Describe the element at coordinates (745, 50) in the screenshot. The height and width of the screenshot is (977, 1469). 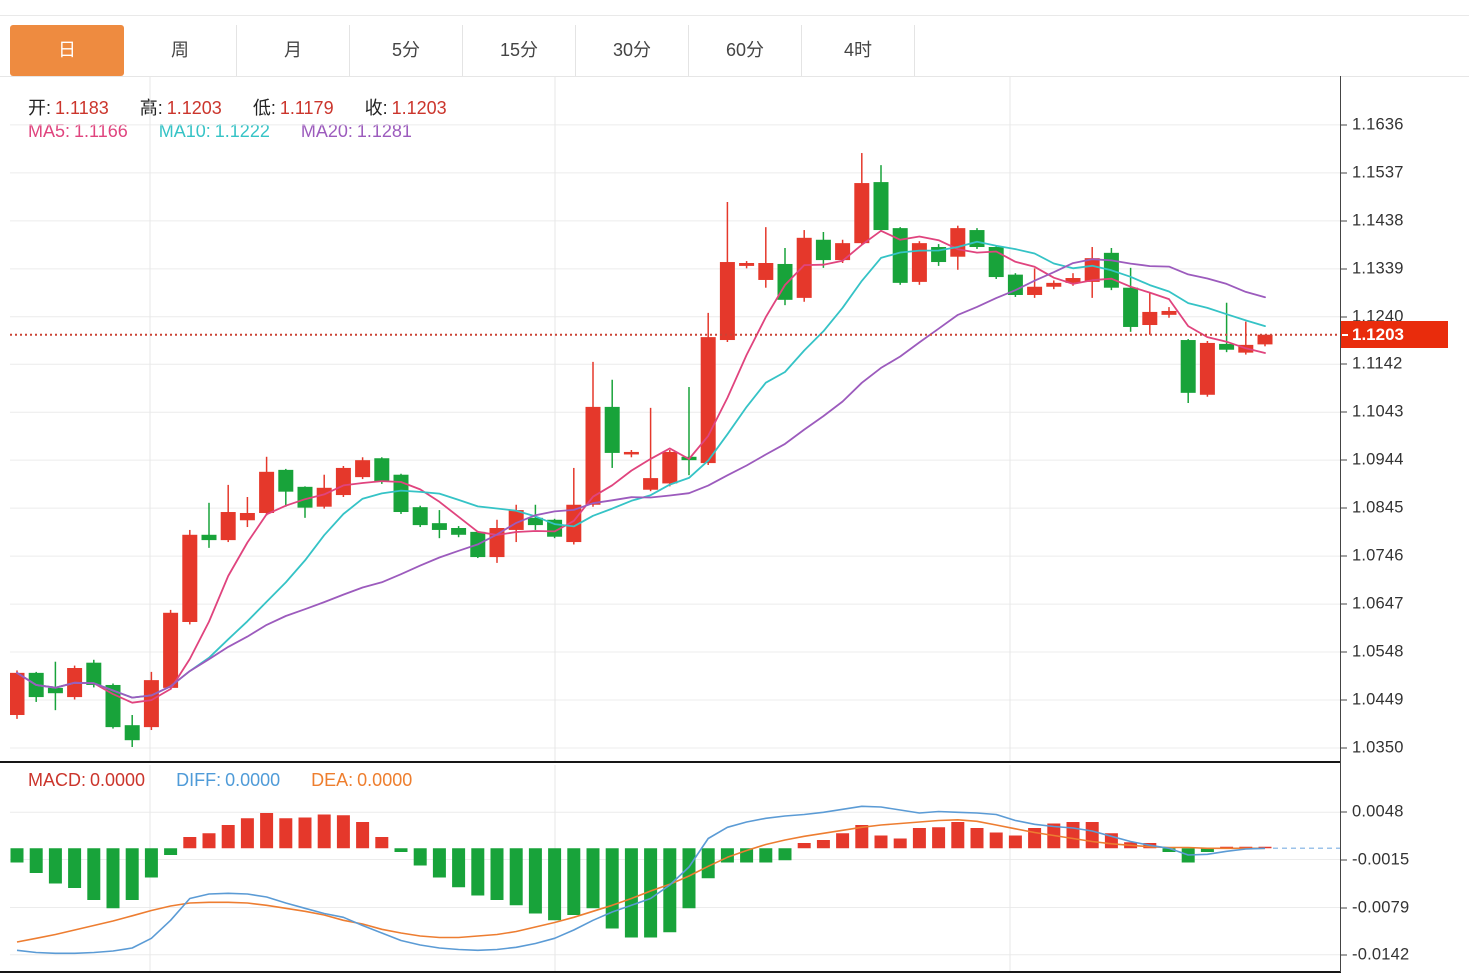
I see `tab-60min: 60分` at that location.